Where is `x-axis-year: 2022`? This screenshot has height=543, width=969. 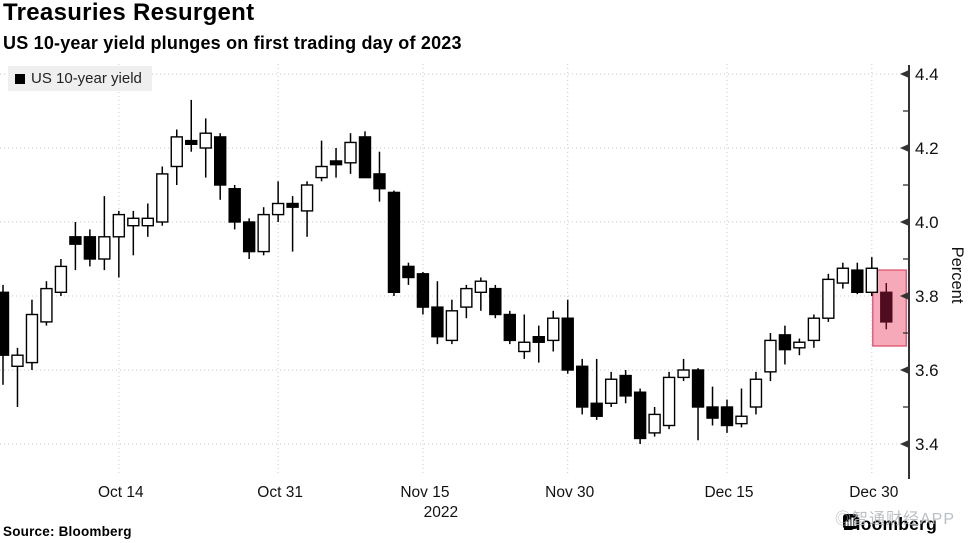 x-axis-year: 2022 is located at coordinates (441, 512).